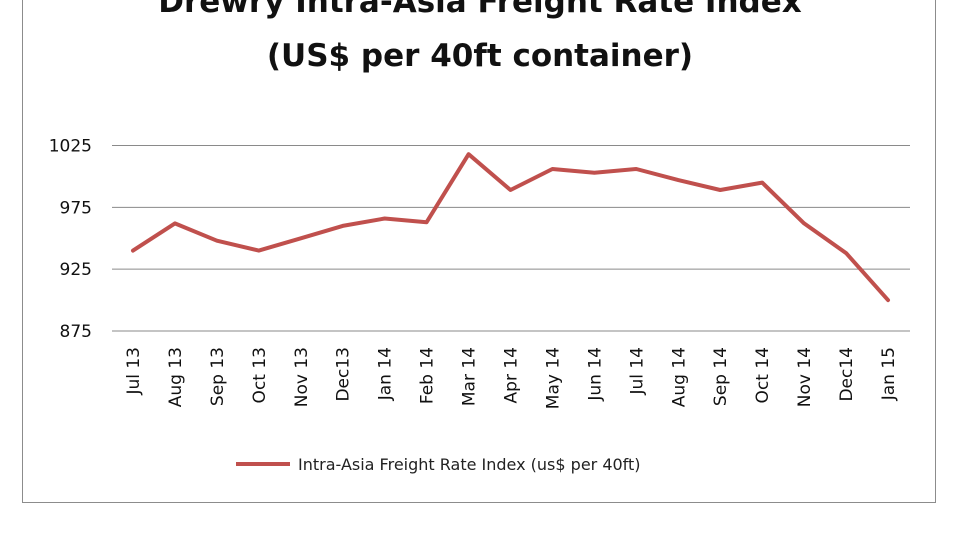 Image resolution: width=960 pixels, height=540 pixels. I want to click on x-tick-label: Mar 14, so click(470, 376).